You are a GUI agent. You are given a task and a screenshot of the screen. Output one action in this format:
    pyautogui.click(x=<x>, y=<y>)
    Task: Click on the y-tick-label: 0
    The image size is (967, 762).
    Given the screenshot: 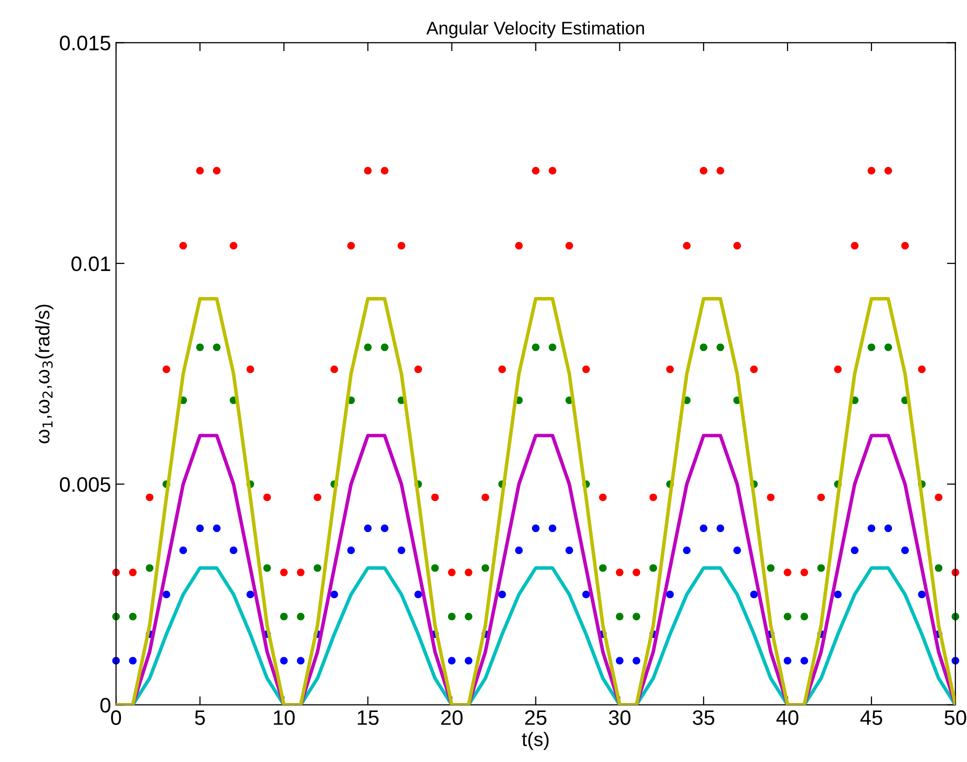 What is the action you would take?
    pyautogui.click(x=105, y=705)
    